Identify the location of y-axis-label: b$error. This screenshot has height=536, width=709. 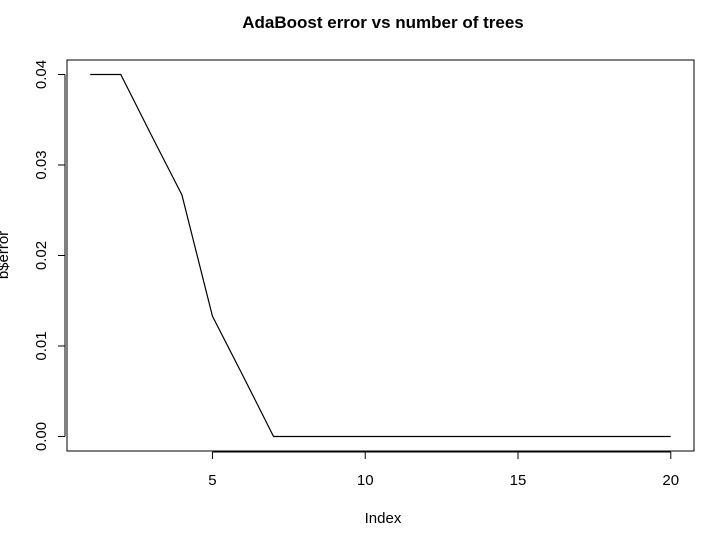
(6, 255).